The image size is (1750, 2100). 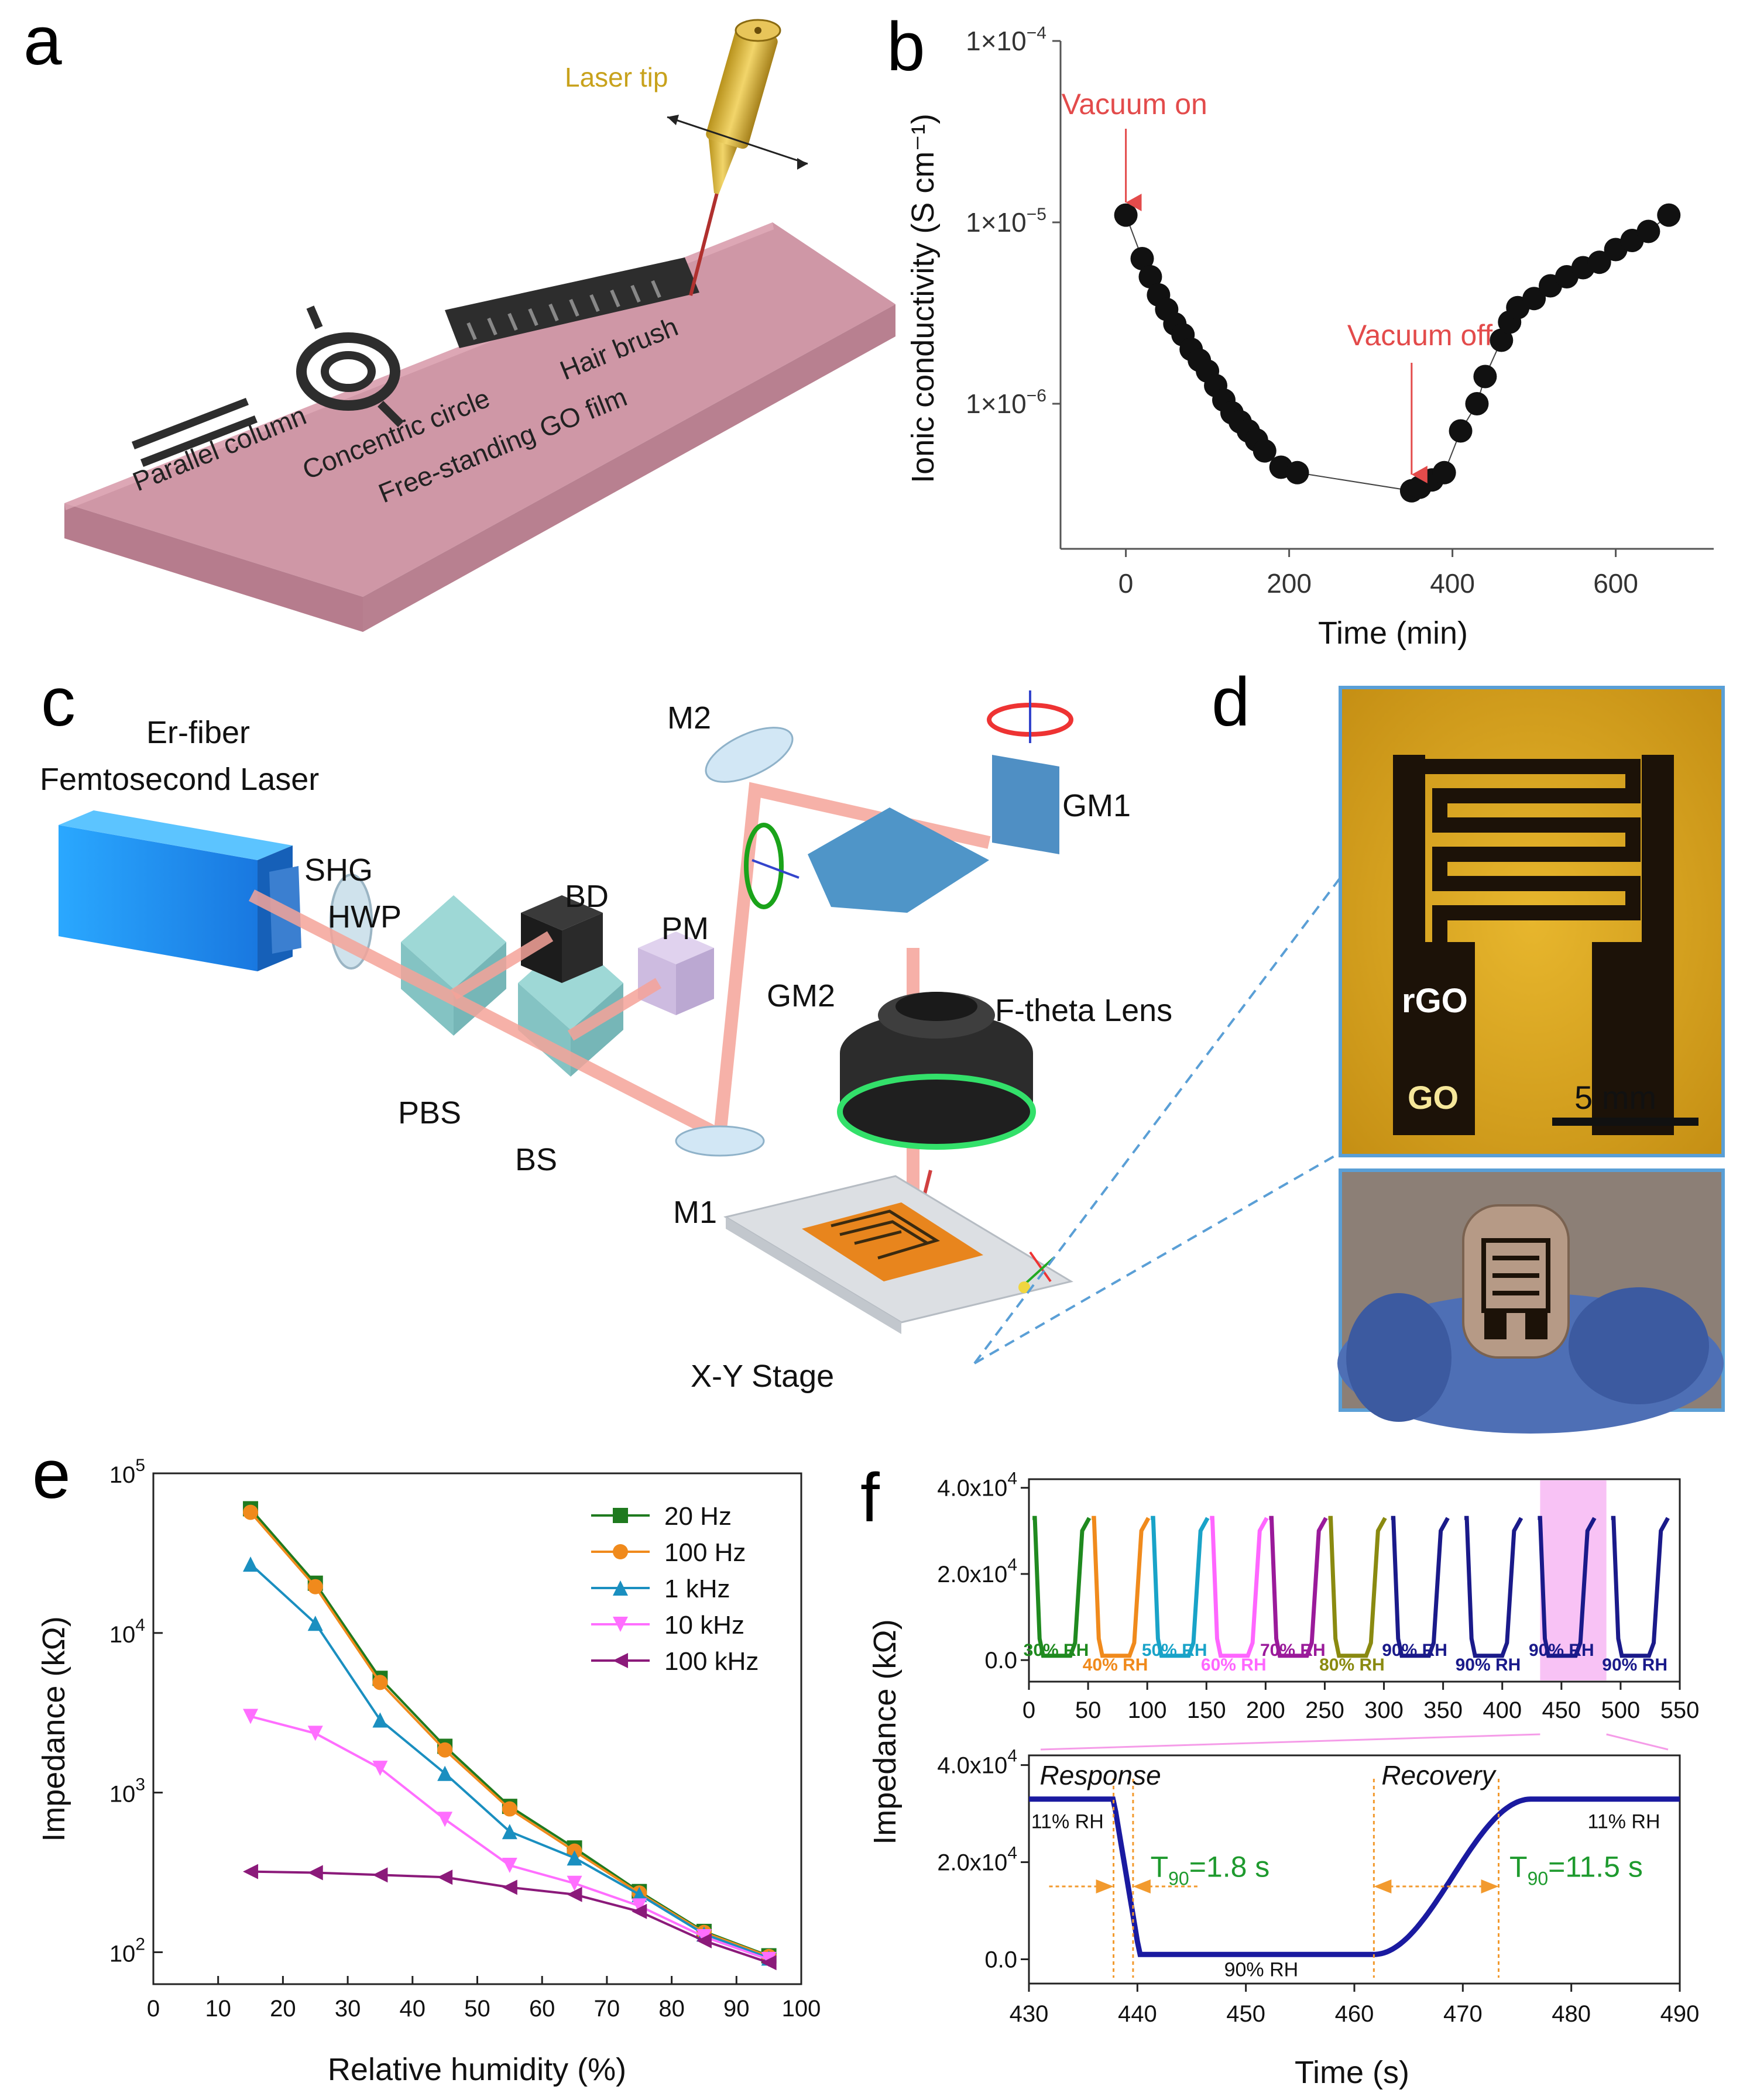 What do you see at coordinates (587, 896) in the screenshot?
I see `label-bd: BD` at bounding box center [587, 896].